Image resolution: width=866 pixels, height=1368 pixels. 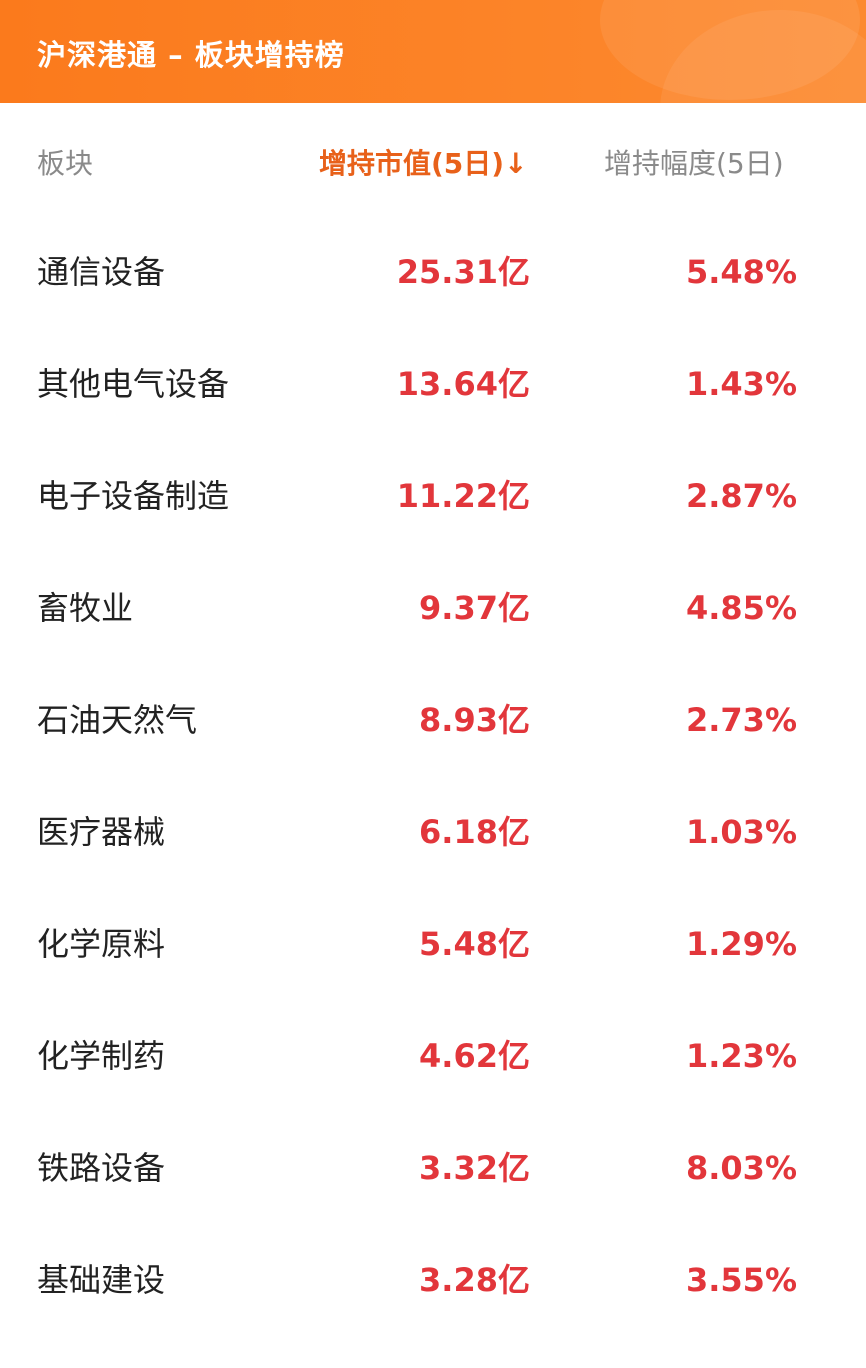 What do you see at coordinates (741, 832) in the screenshot?
I see `increase-percent: 1.03%` at bounding box center [741, 832].